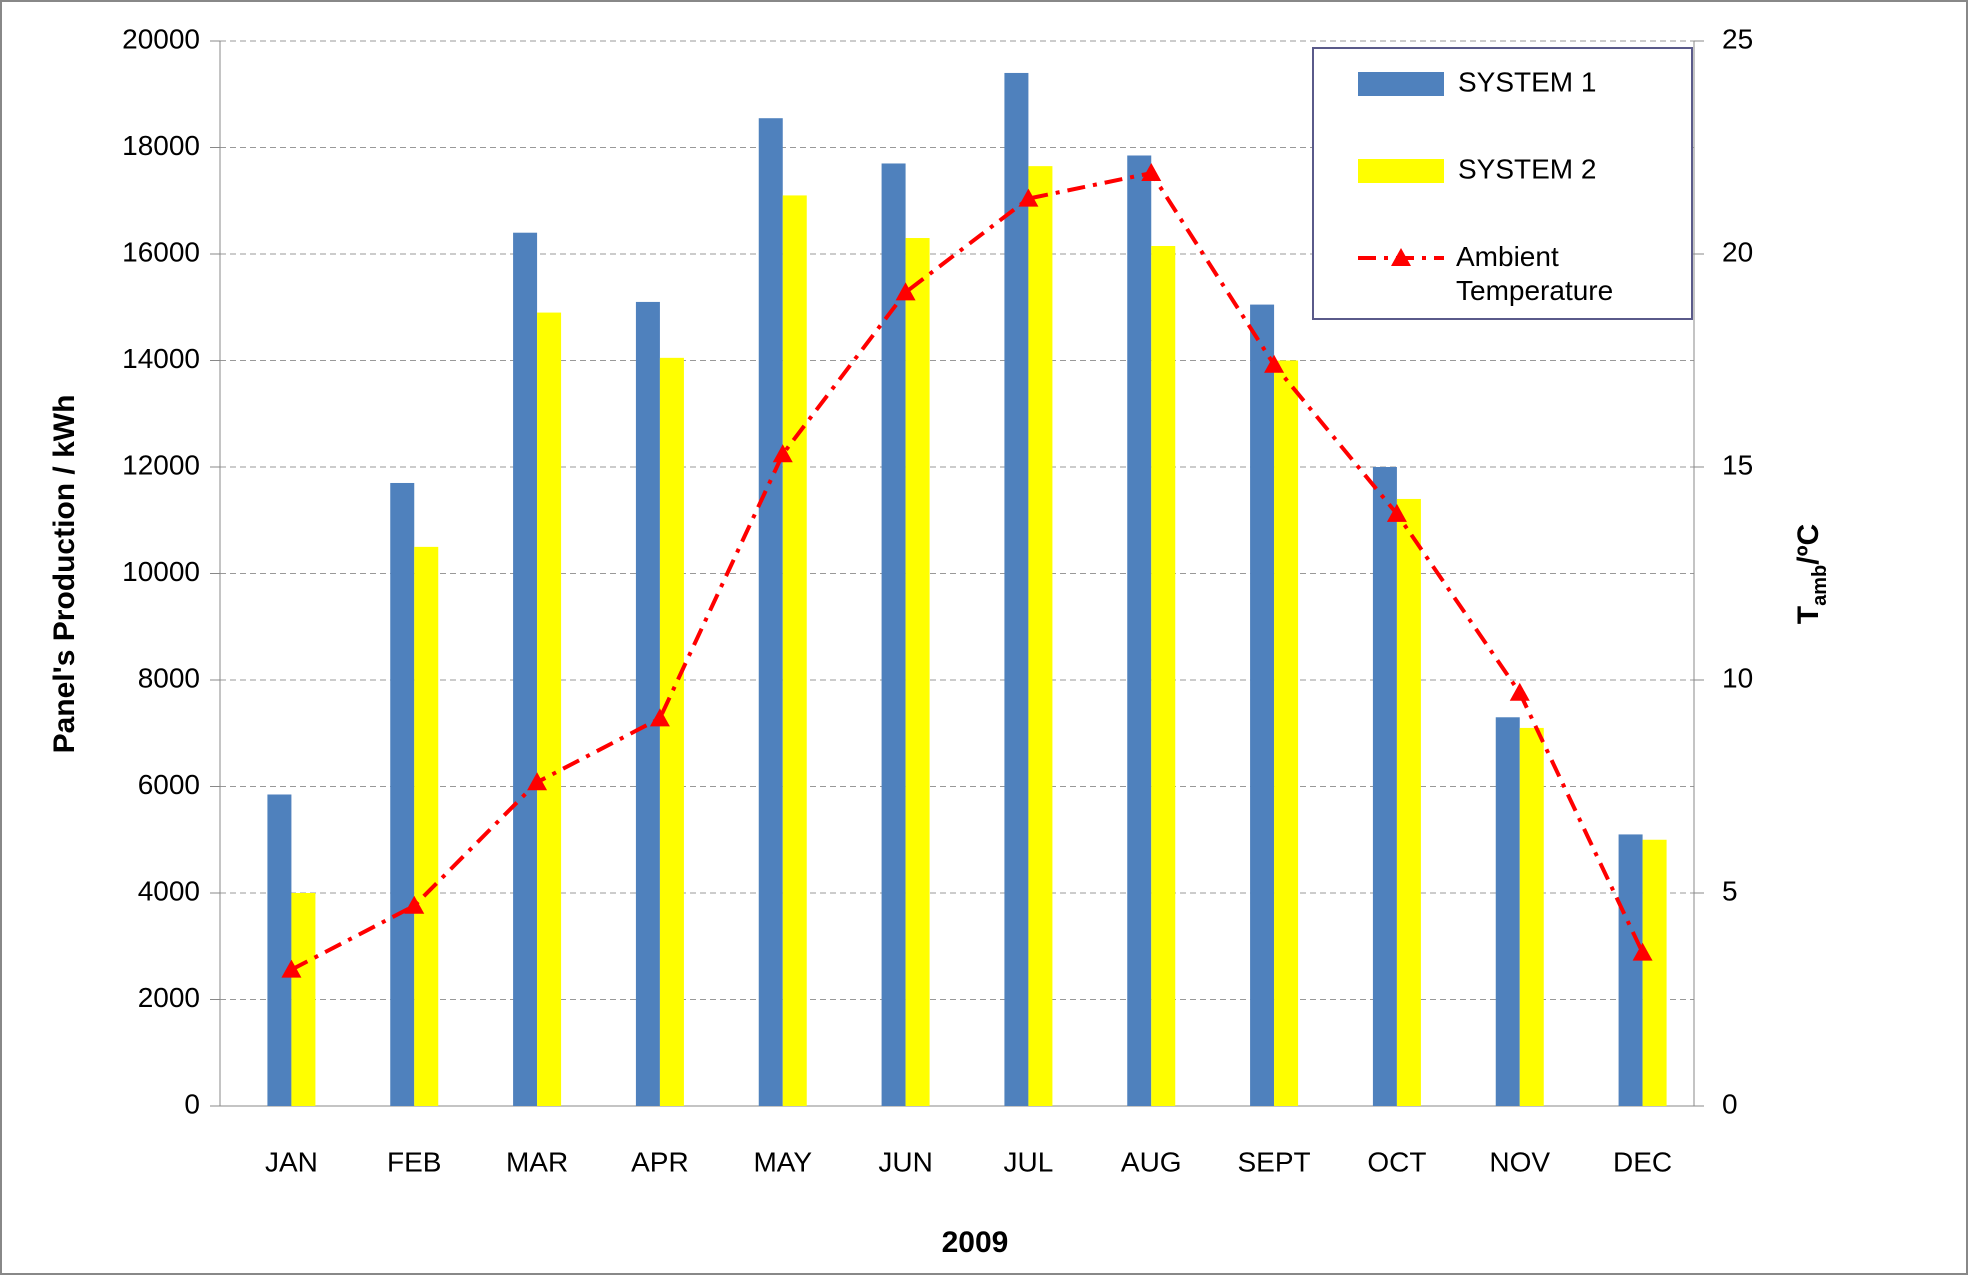 This screenshot has width=1970, height=1277. What do you see at coordinates (161, 358) in the screenshot?
I see `y-tick-label: 14000` at bounding box center [161, 358].